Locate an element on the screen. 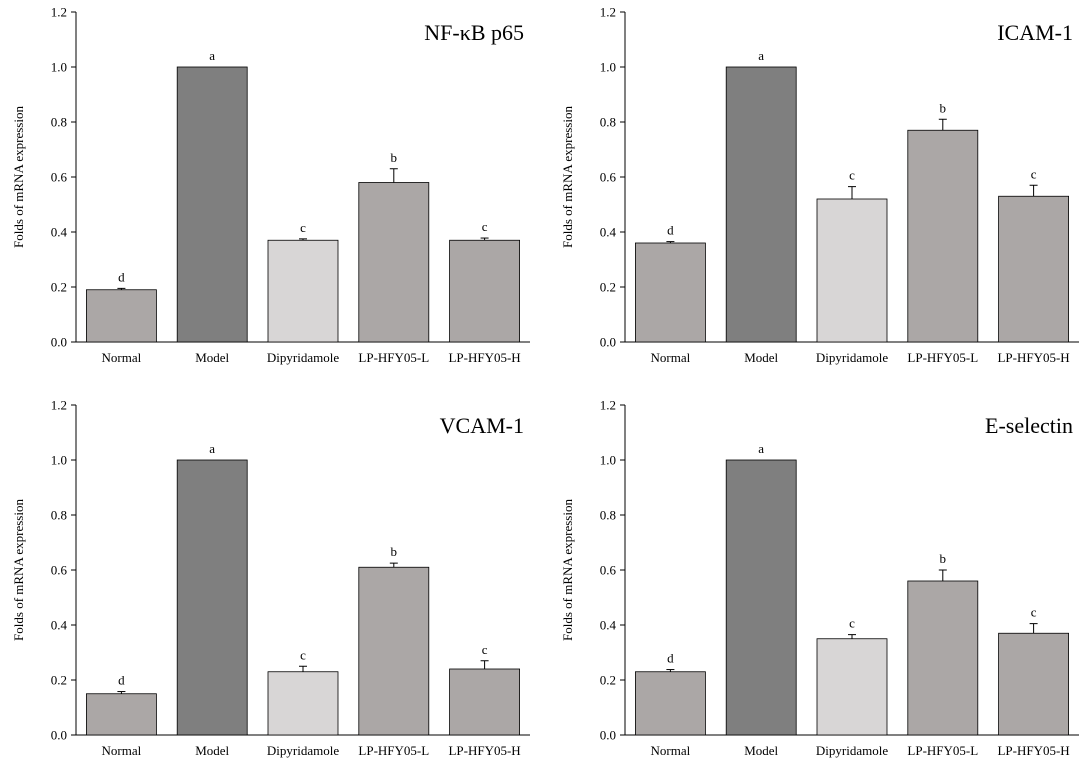  chart-title: E-selectin is located at coordinates (1029, 425).